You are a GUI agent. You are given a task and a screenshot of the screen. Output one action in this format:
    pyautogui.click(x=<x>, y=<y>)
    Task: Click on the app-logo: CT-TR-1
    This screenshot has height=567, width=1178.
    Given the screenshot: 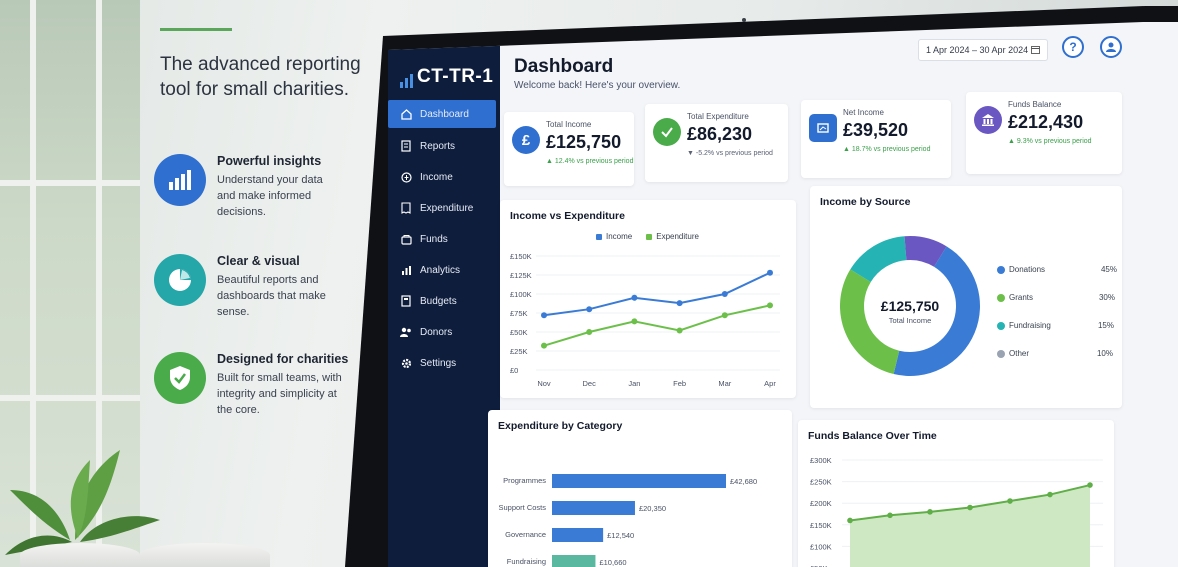 What is the action you would take?
    pyautogui.click(x=446, y=77)
    